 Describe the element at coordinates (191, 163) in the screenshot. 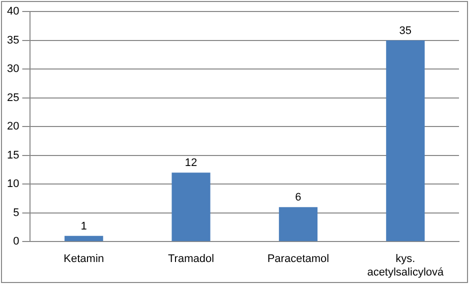

I see `data-label: 12` at that location.